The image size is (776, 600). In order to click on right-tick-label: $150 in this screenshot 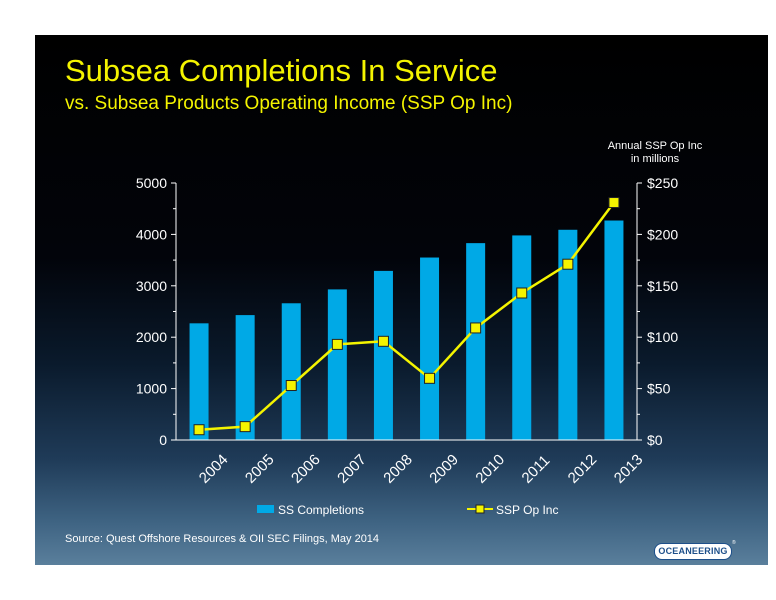, I will do `click(662, 286)`.